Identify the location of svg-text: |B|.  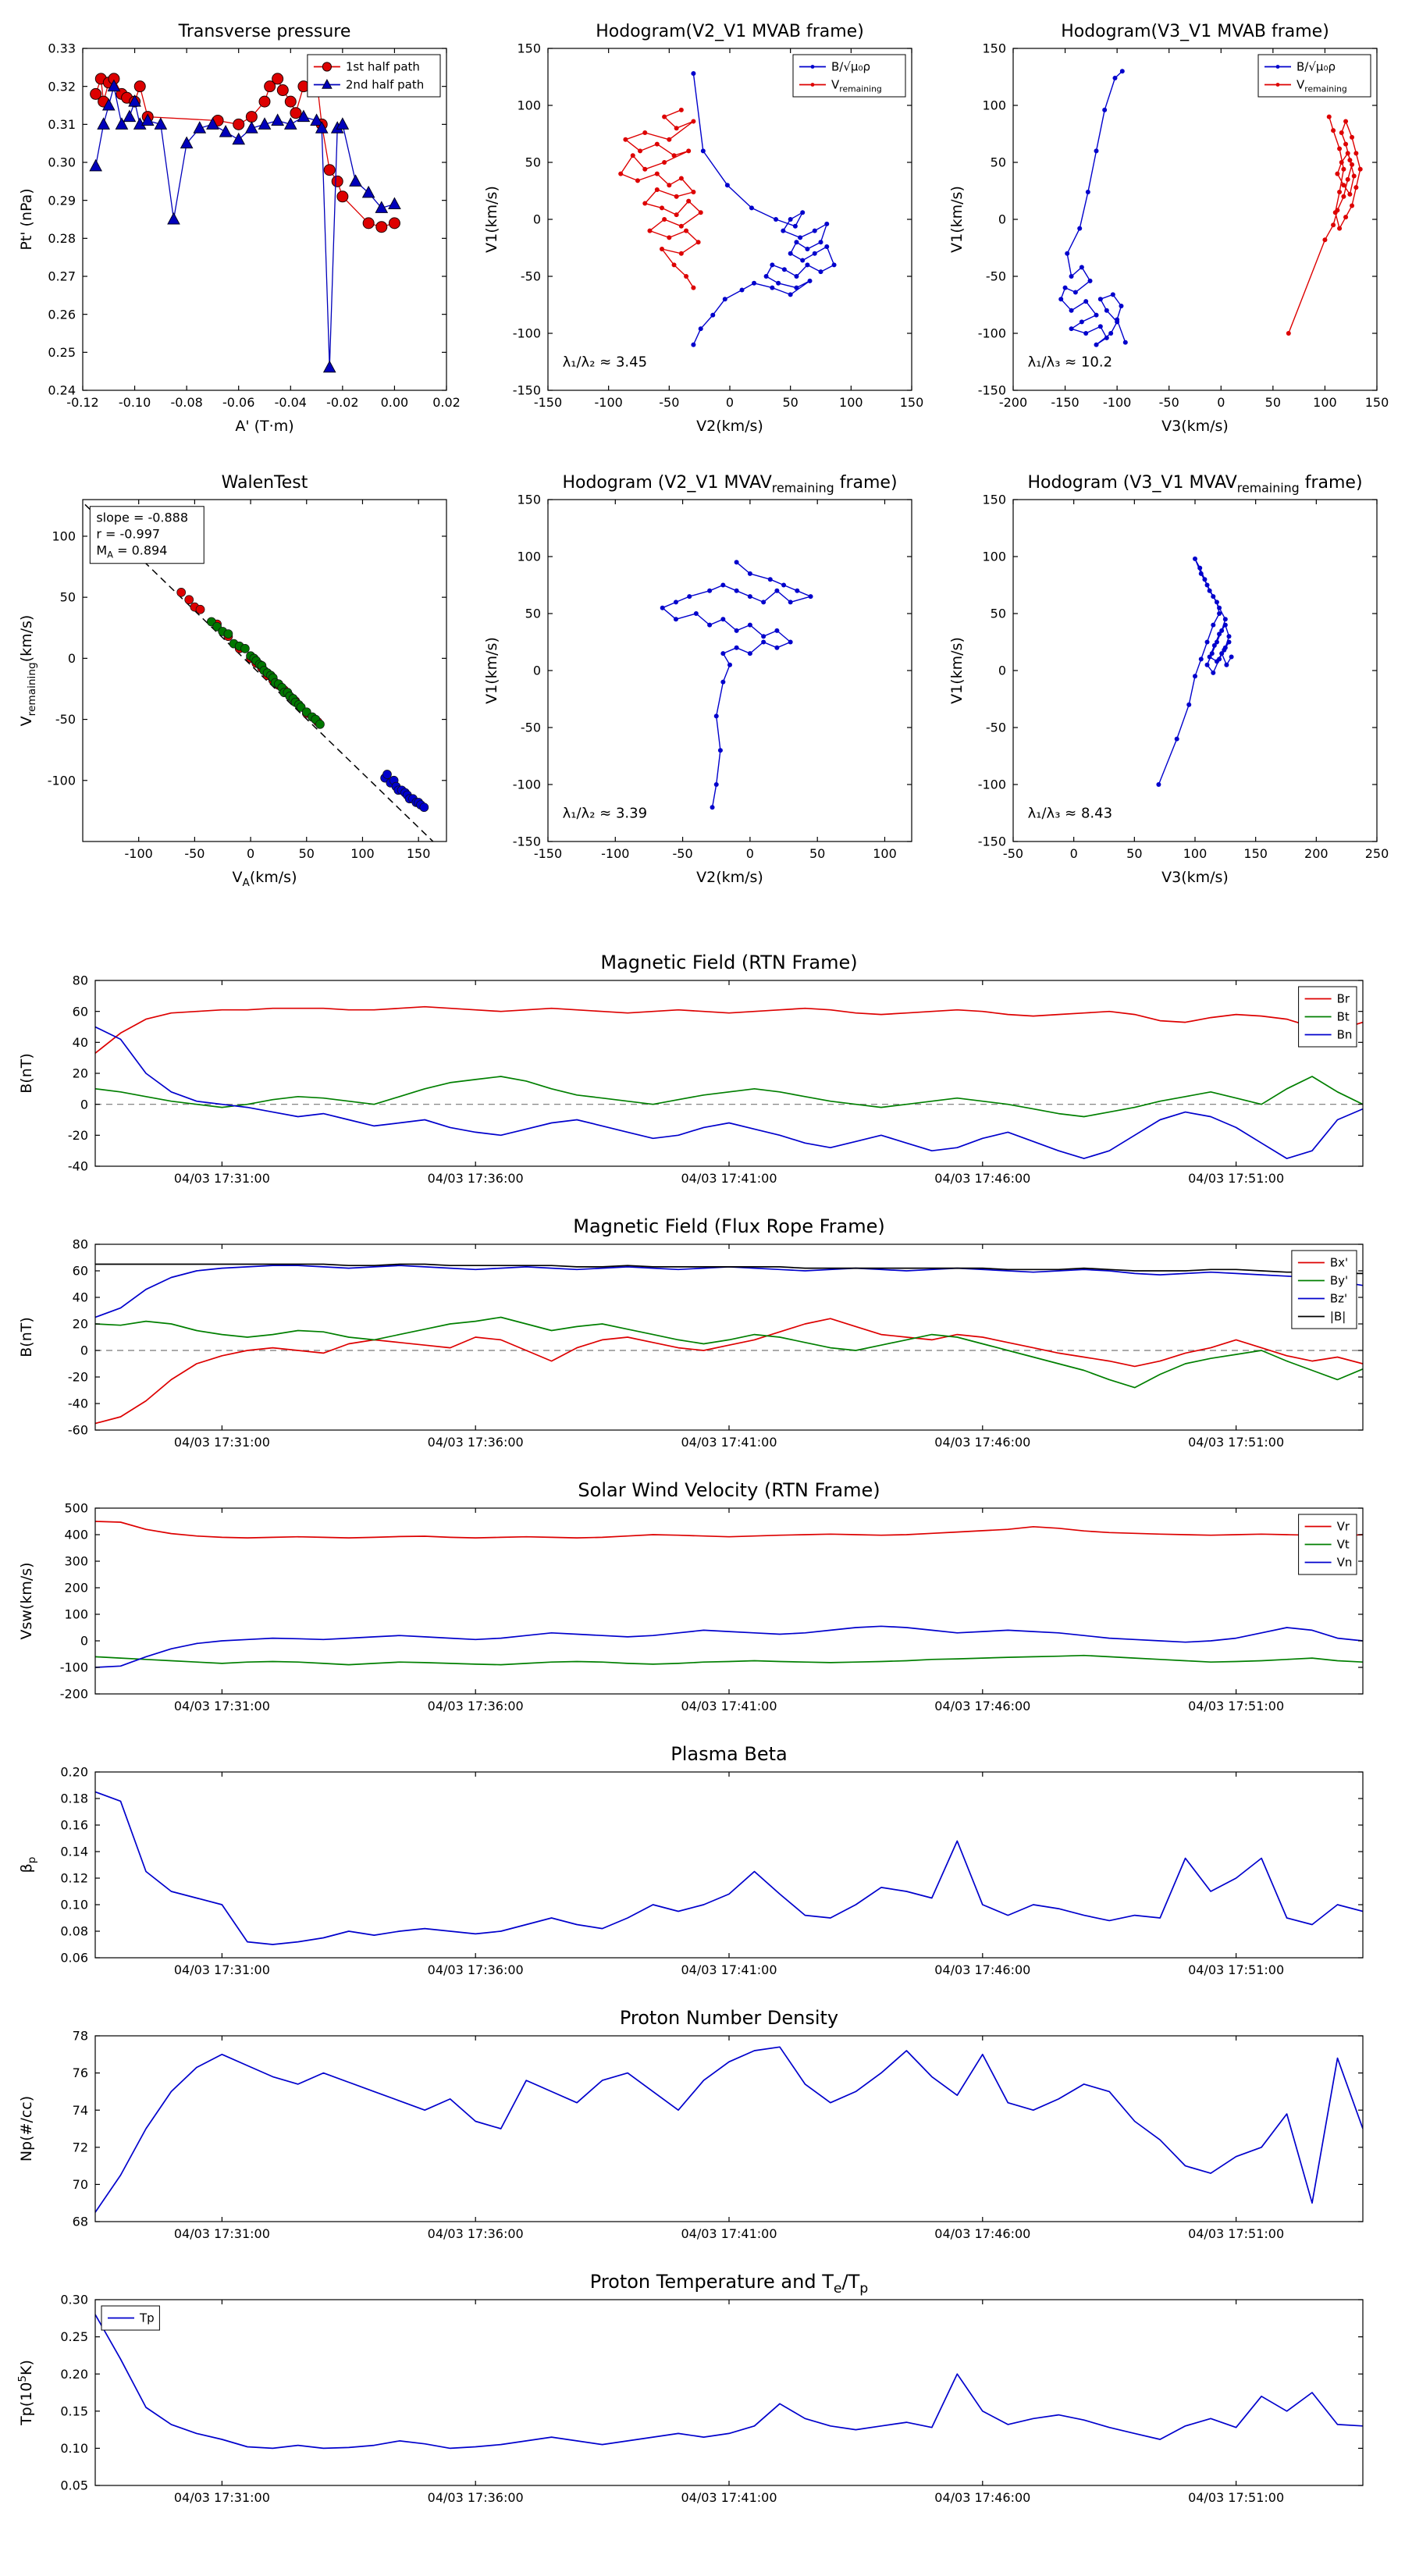
(1338, 1317).